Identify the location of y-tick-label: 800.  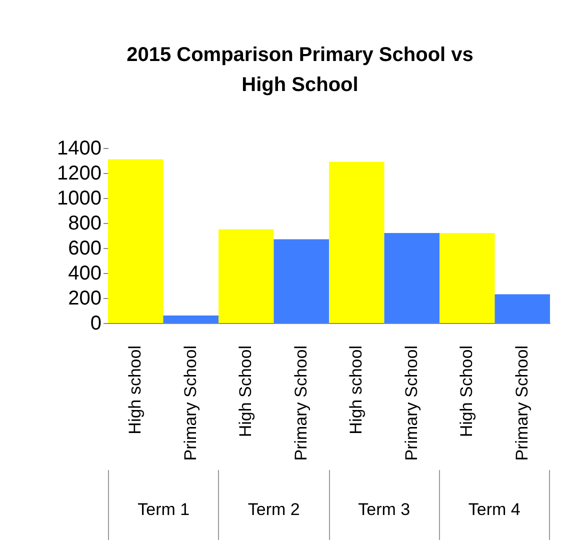
(85, 223).